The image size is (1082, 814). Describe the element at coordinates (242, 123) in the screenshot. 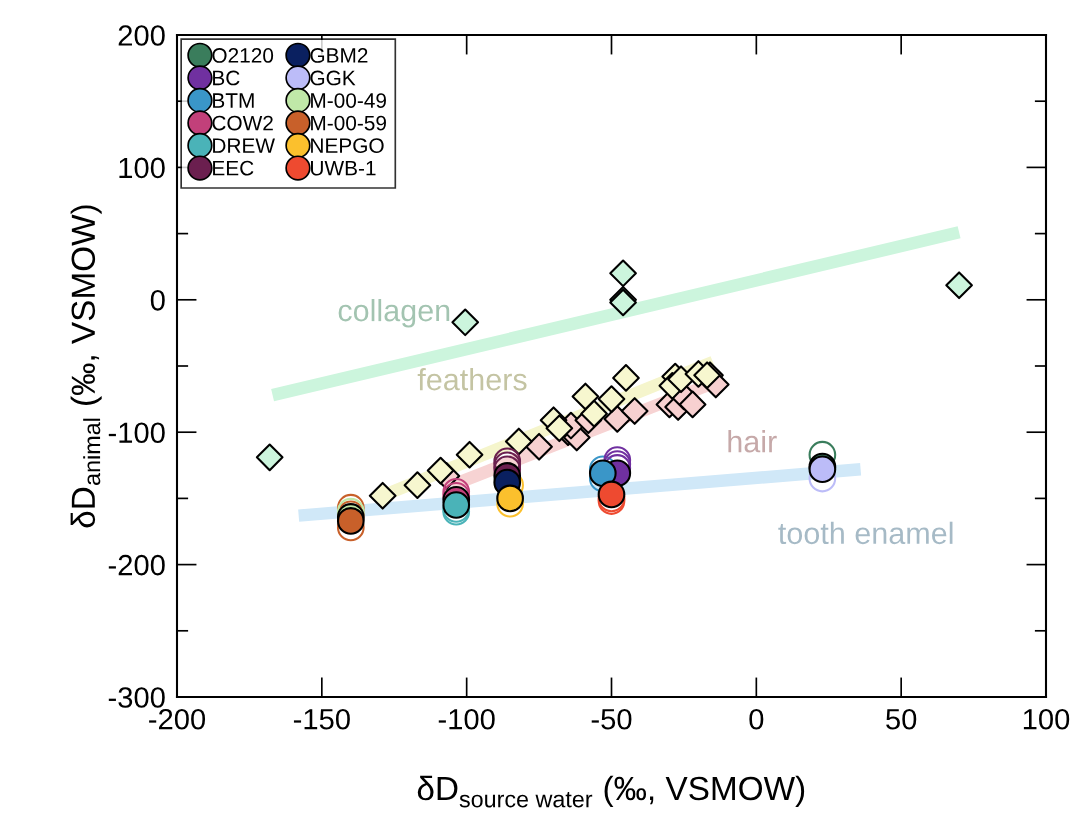

I see `legend-label: COW2` at that location.